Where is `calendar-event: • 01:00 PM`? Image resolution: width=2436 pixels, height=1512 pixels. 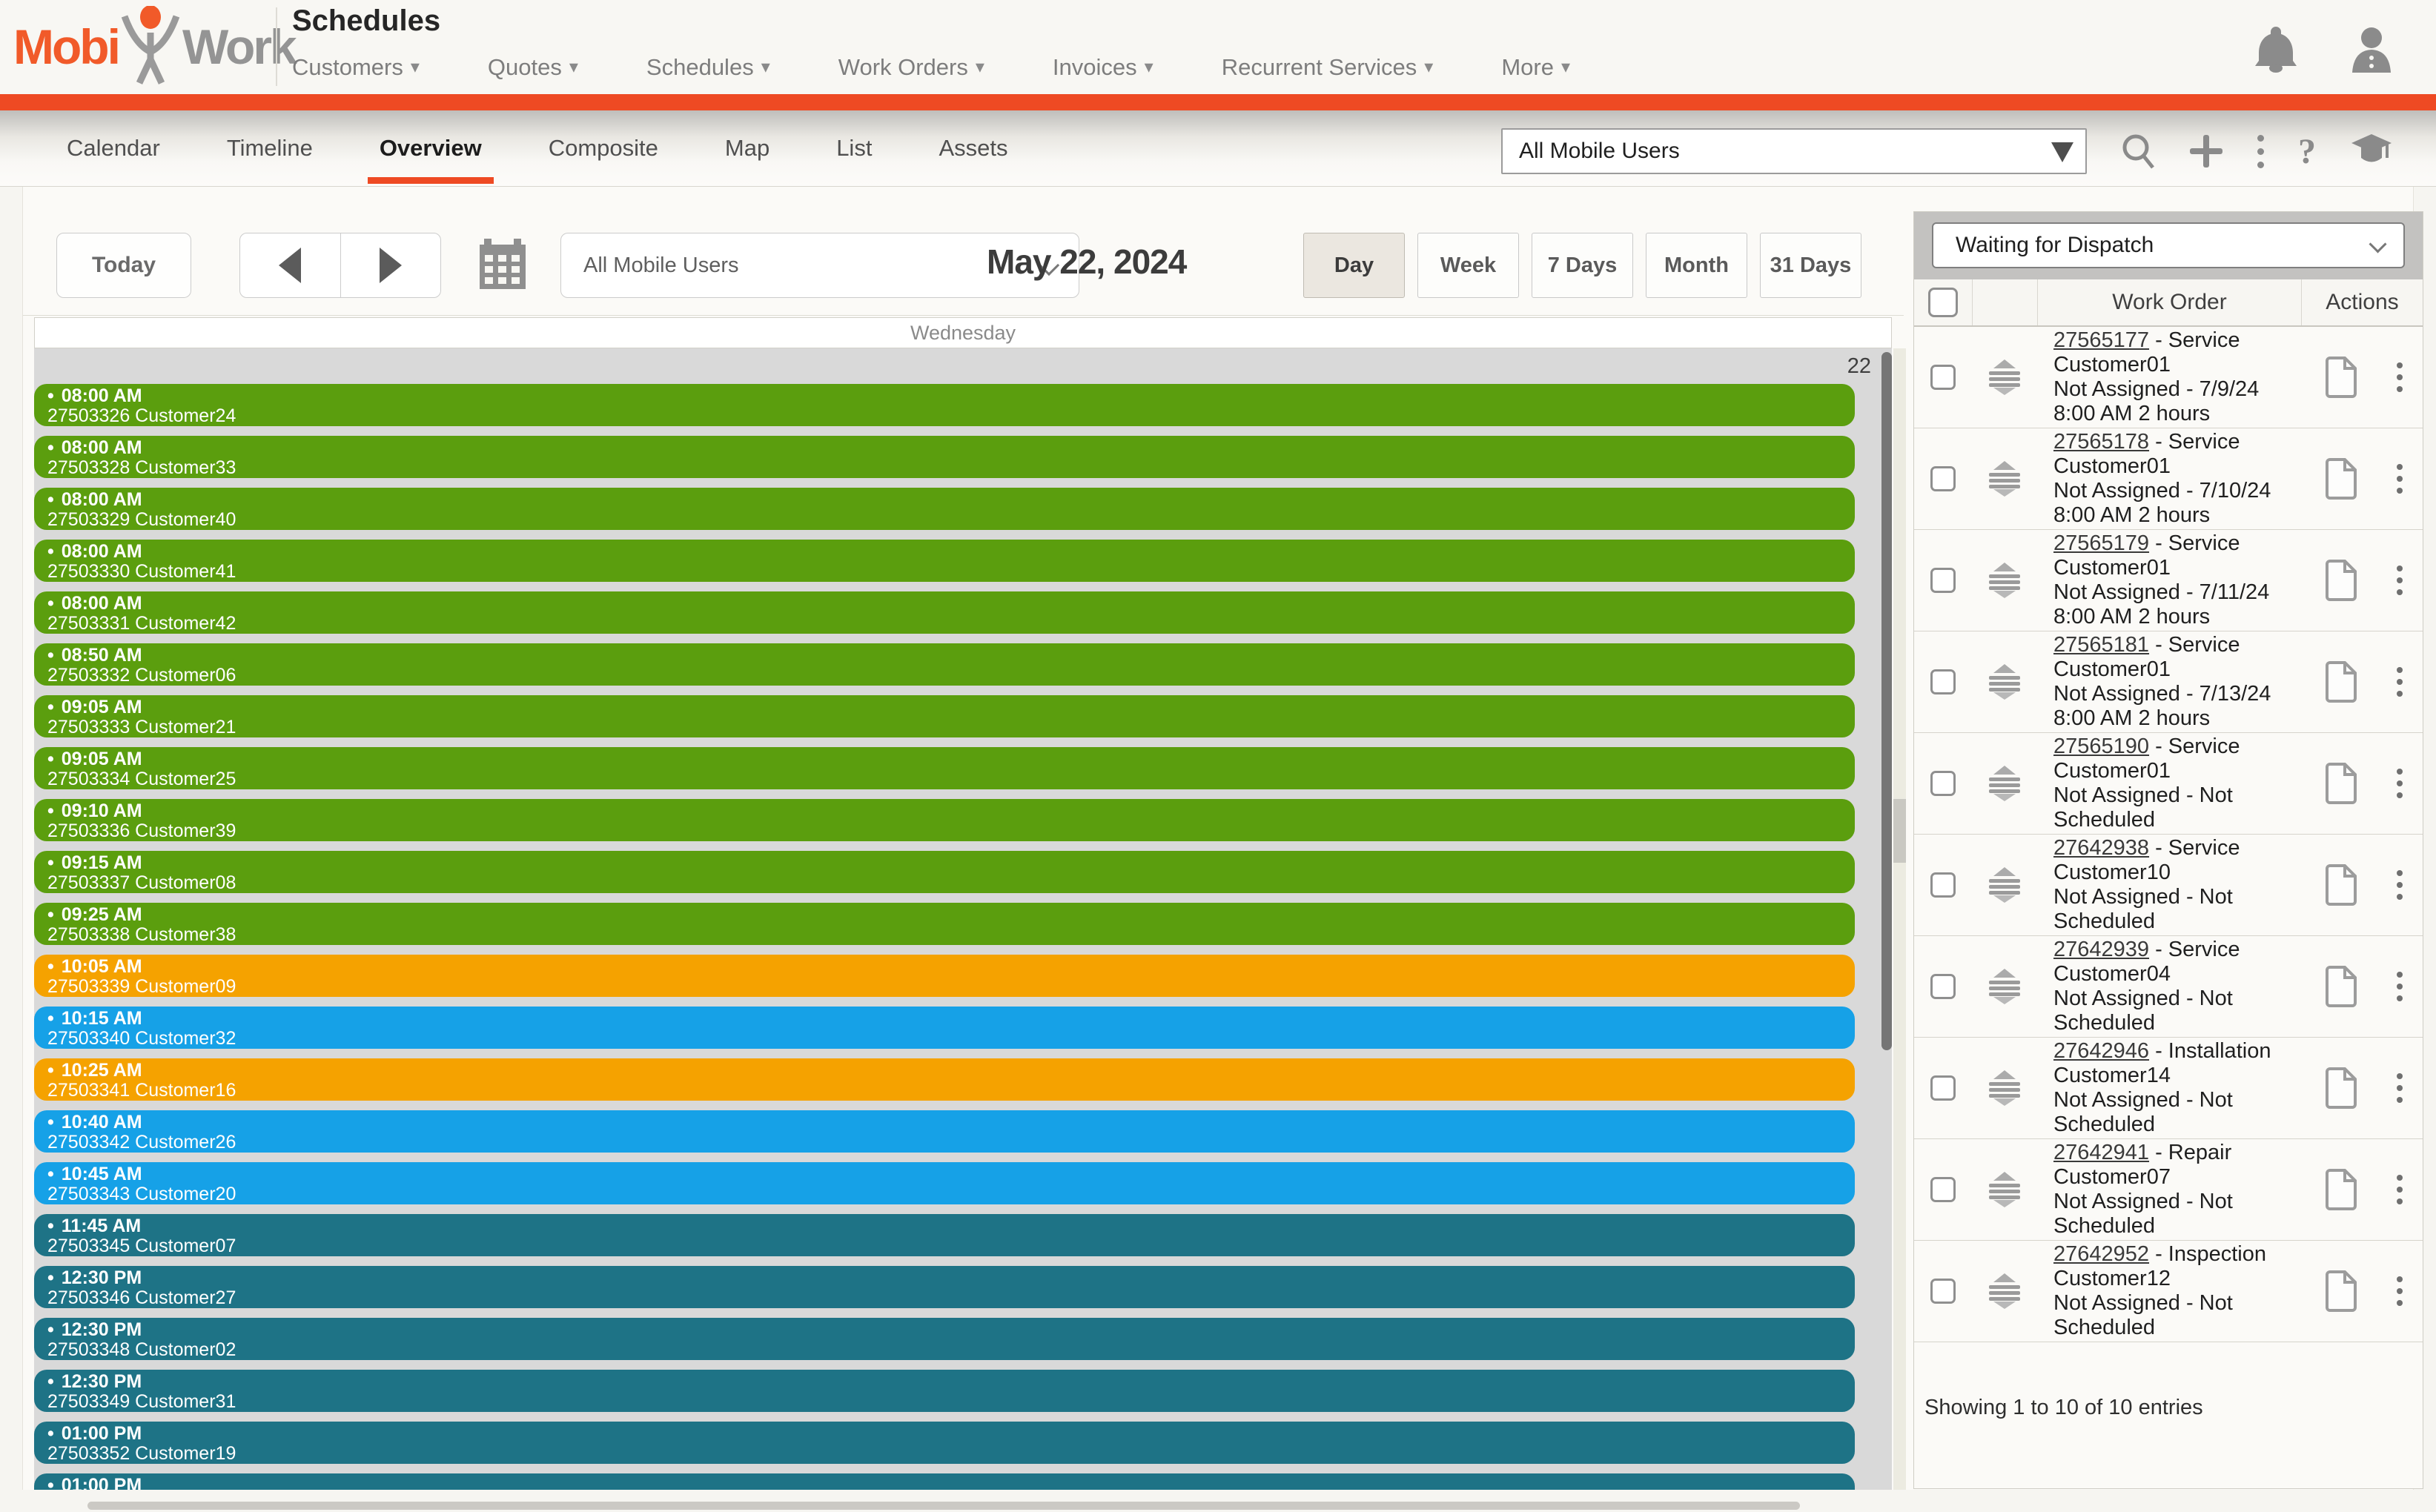
calendar-event: • 01:00 PM is located at coordinates (944, 1482).